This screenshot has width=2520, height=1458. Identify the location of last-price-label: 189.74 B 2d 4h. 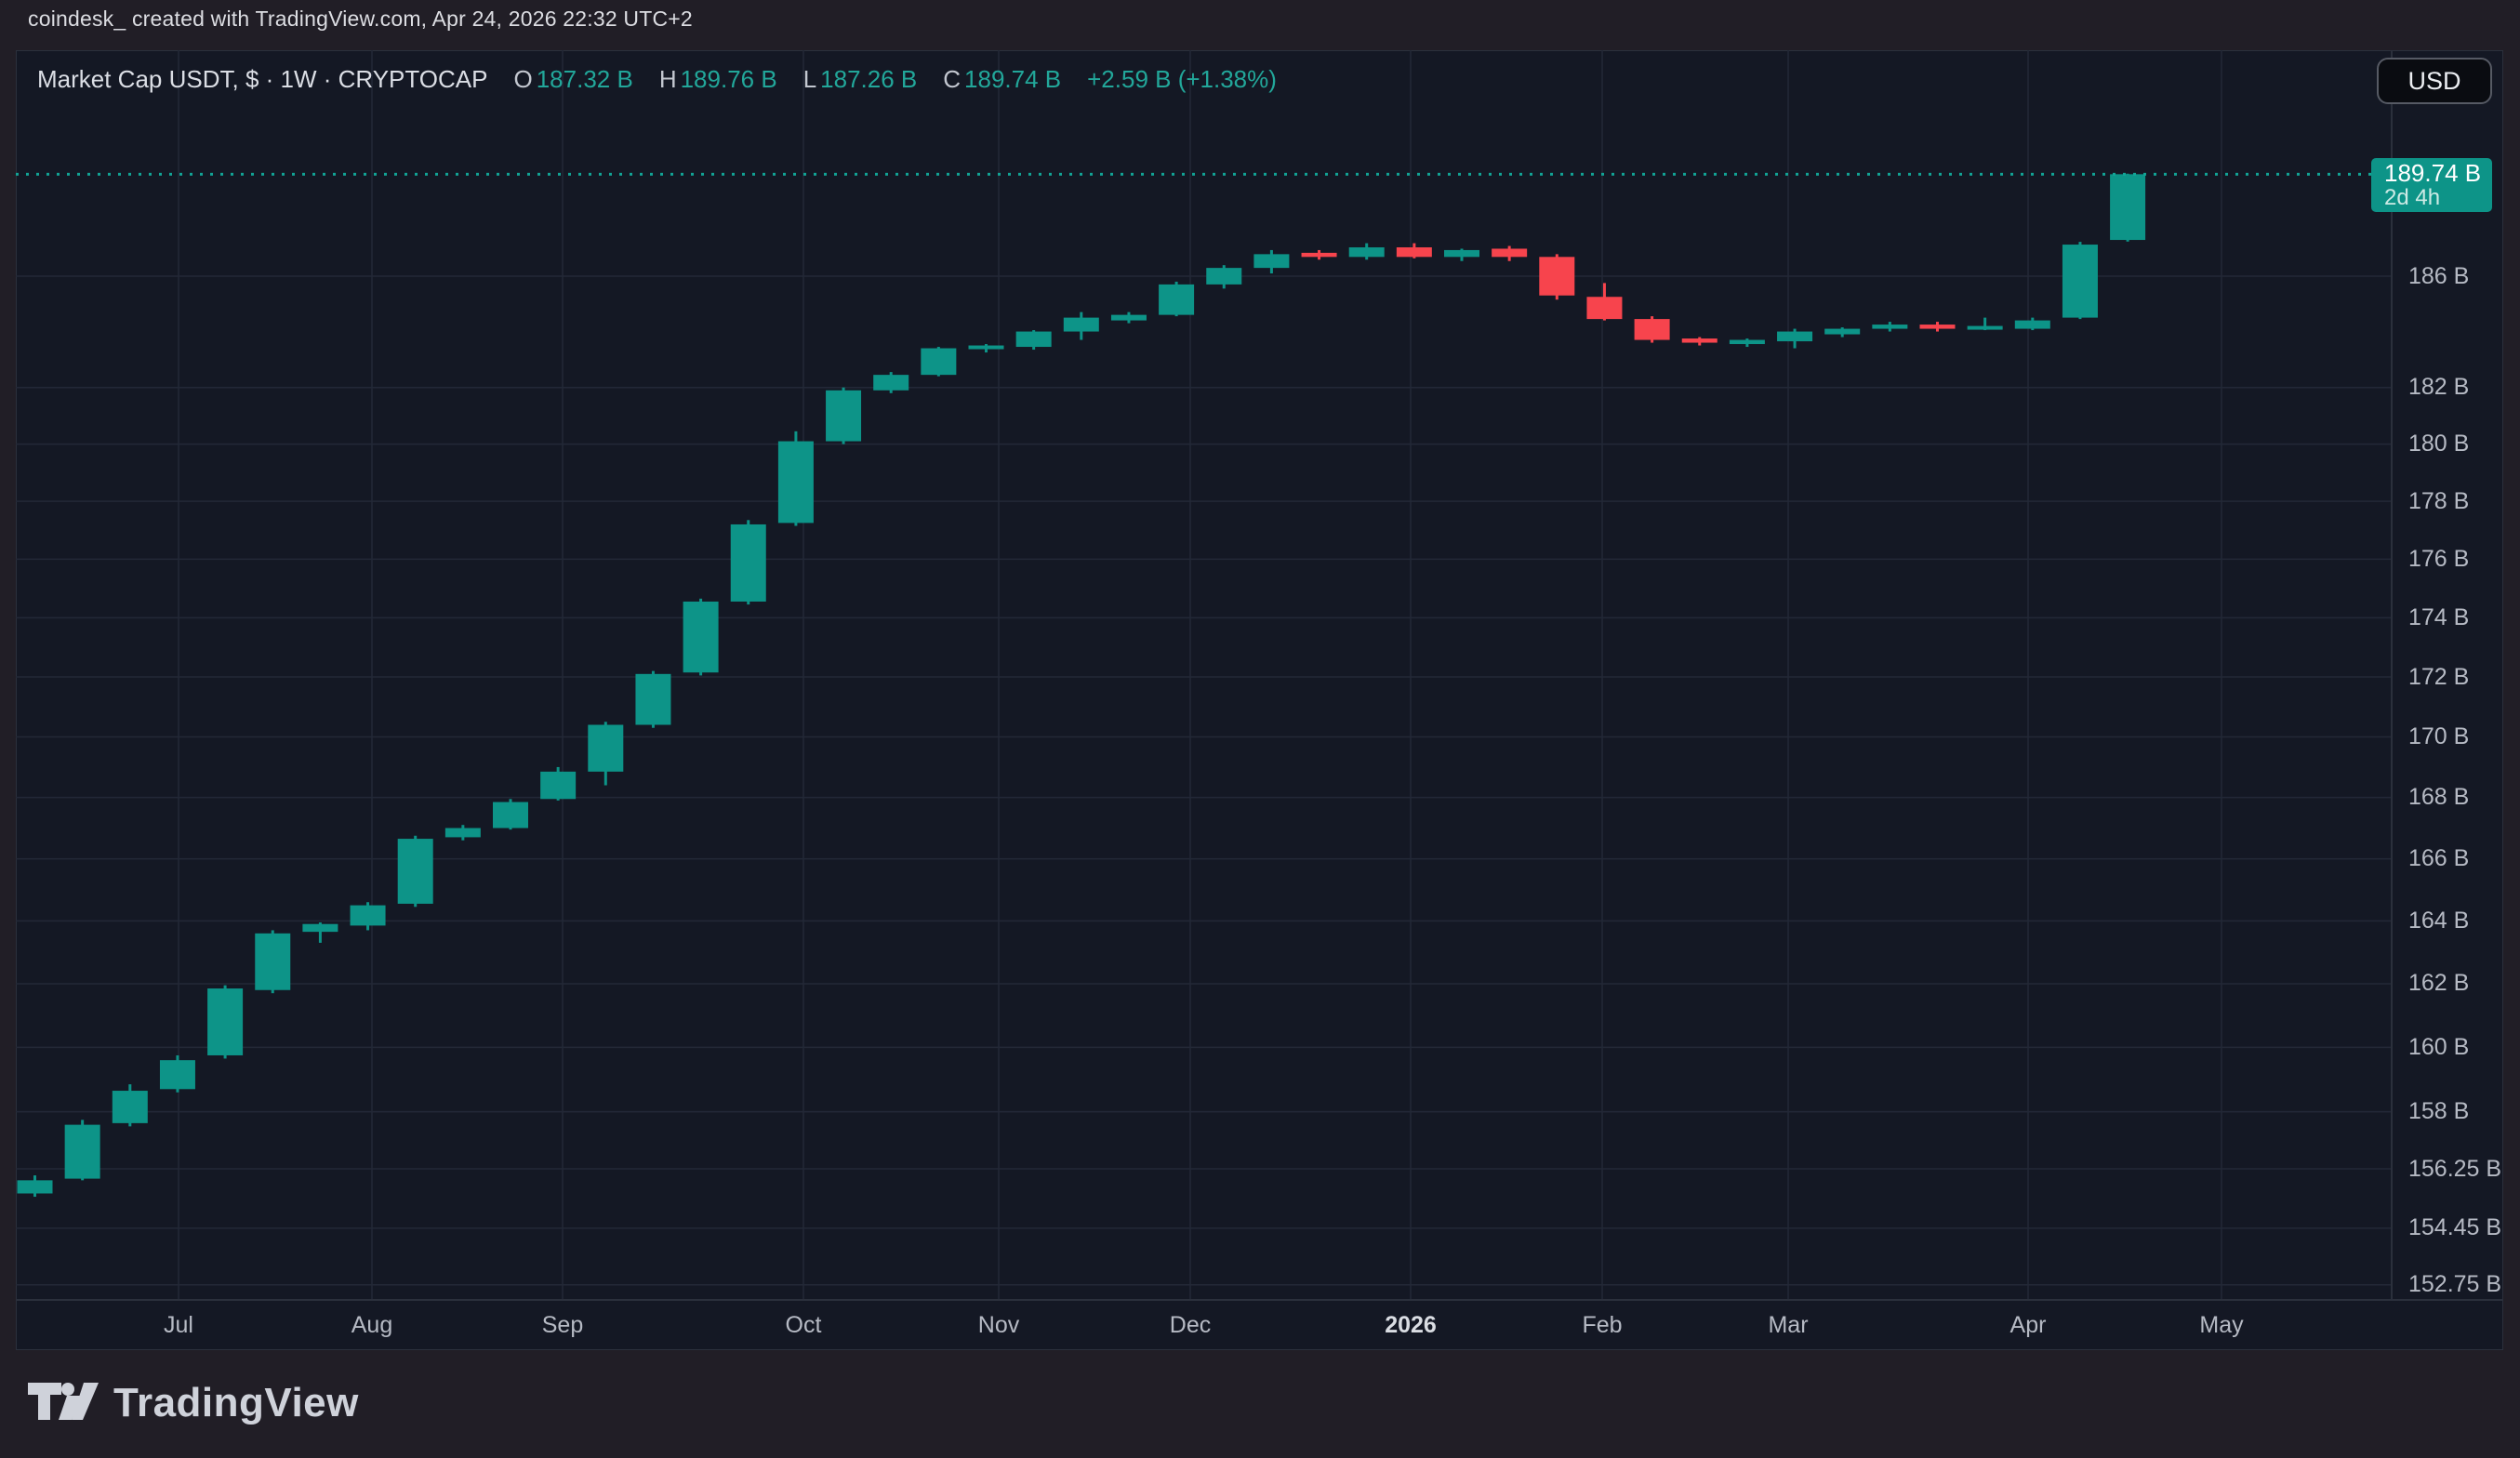
(2431, 185).